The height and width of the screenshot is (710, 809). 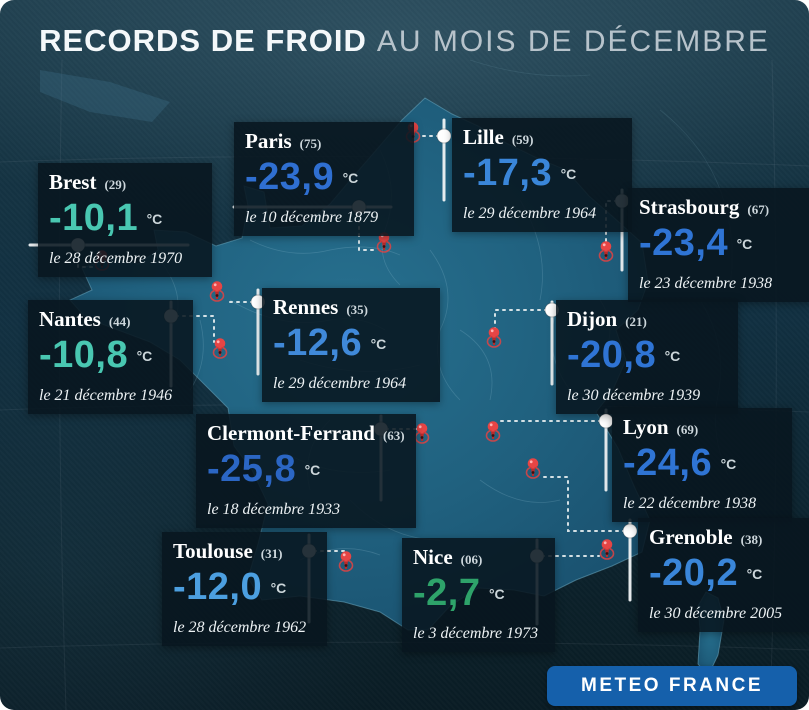 What do you see at coordinates (240, 627) in the screenshot?
I see `record-date: le 28 décembre 1962` at bounding box center [240, 627].